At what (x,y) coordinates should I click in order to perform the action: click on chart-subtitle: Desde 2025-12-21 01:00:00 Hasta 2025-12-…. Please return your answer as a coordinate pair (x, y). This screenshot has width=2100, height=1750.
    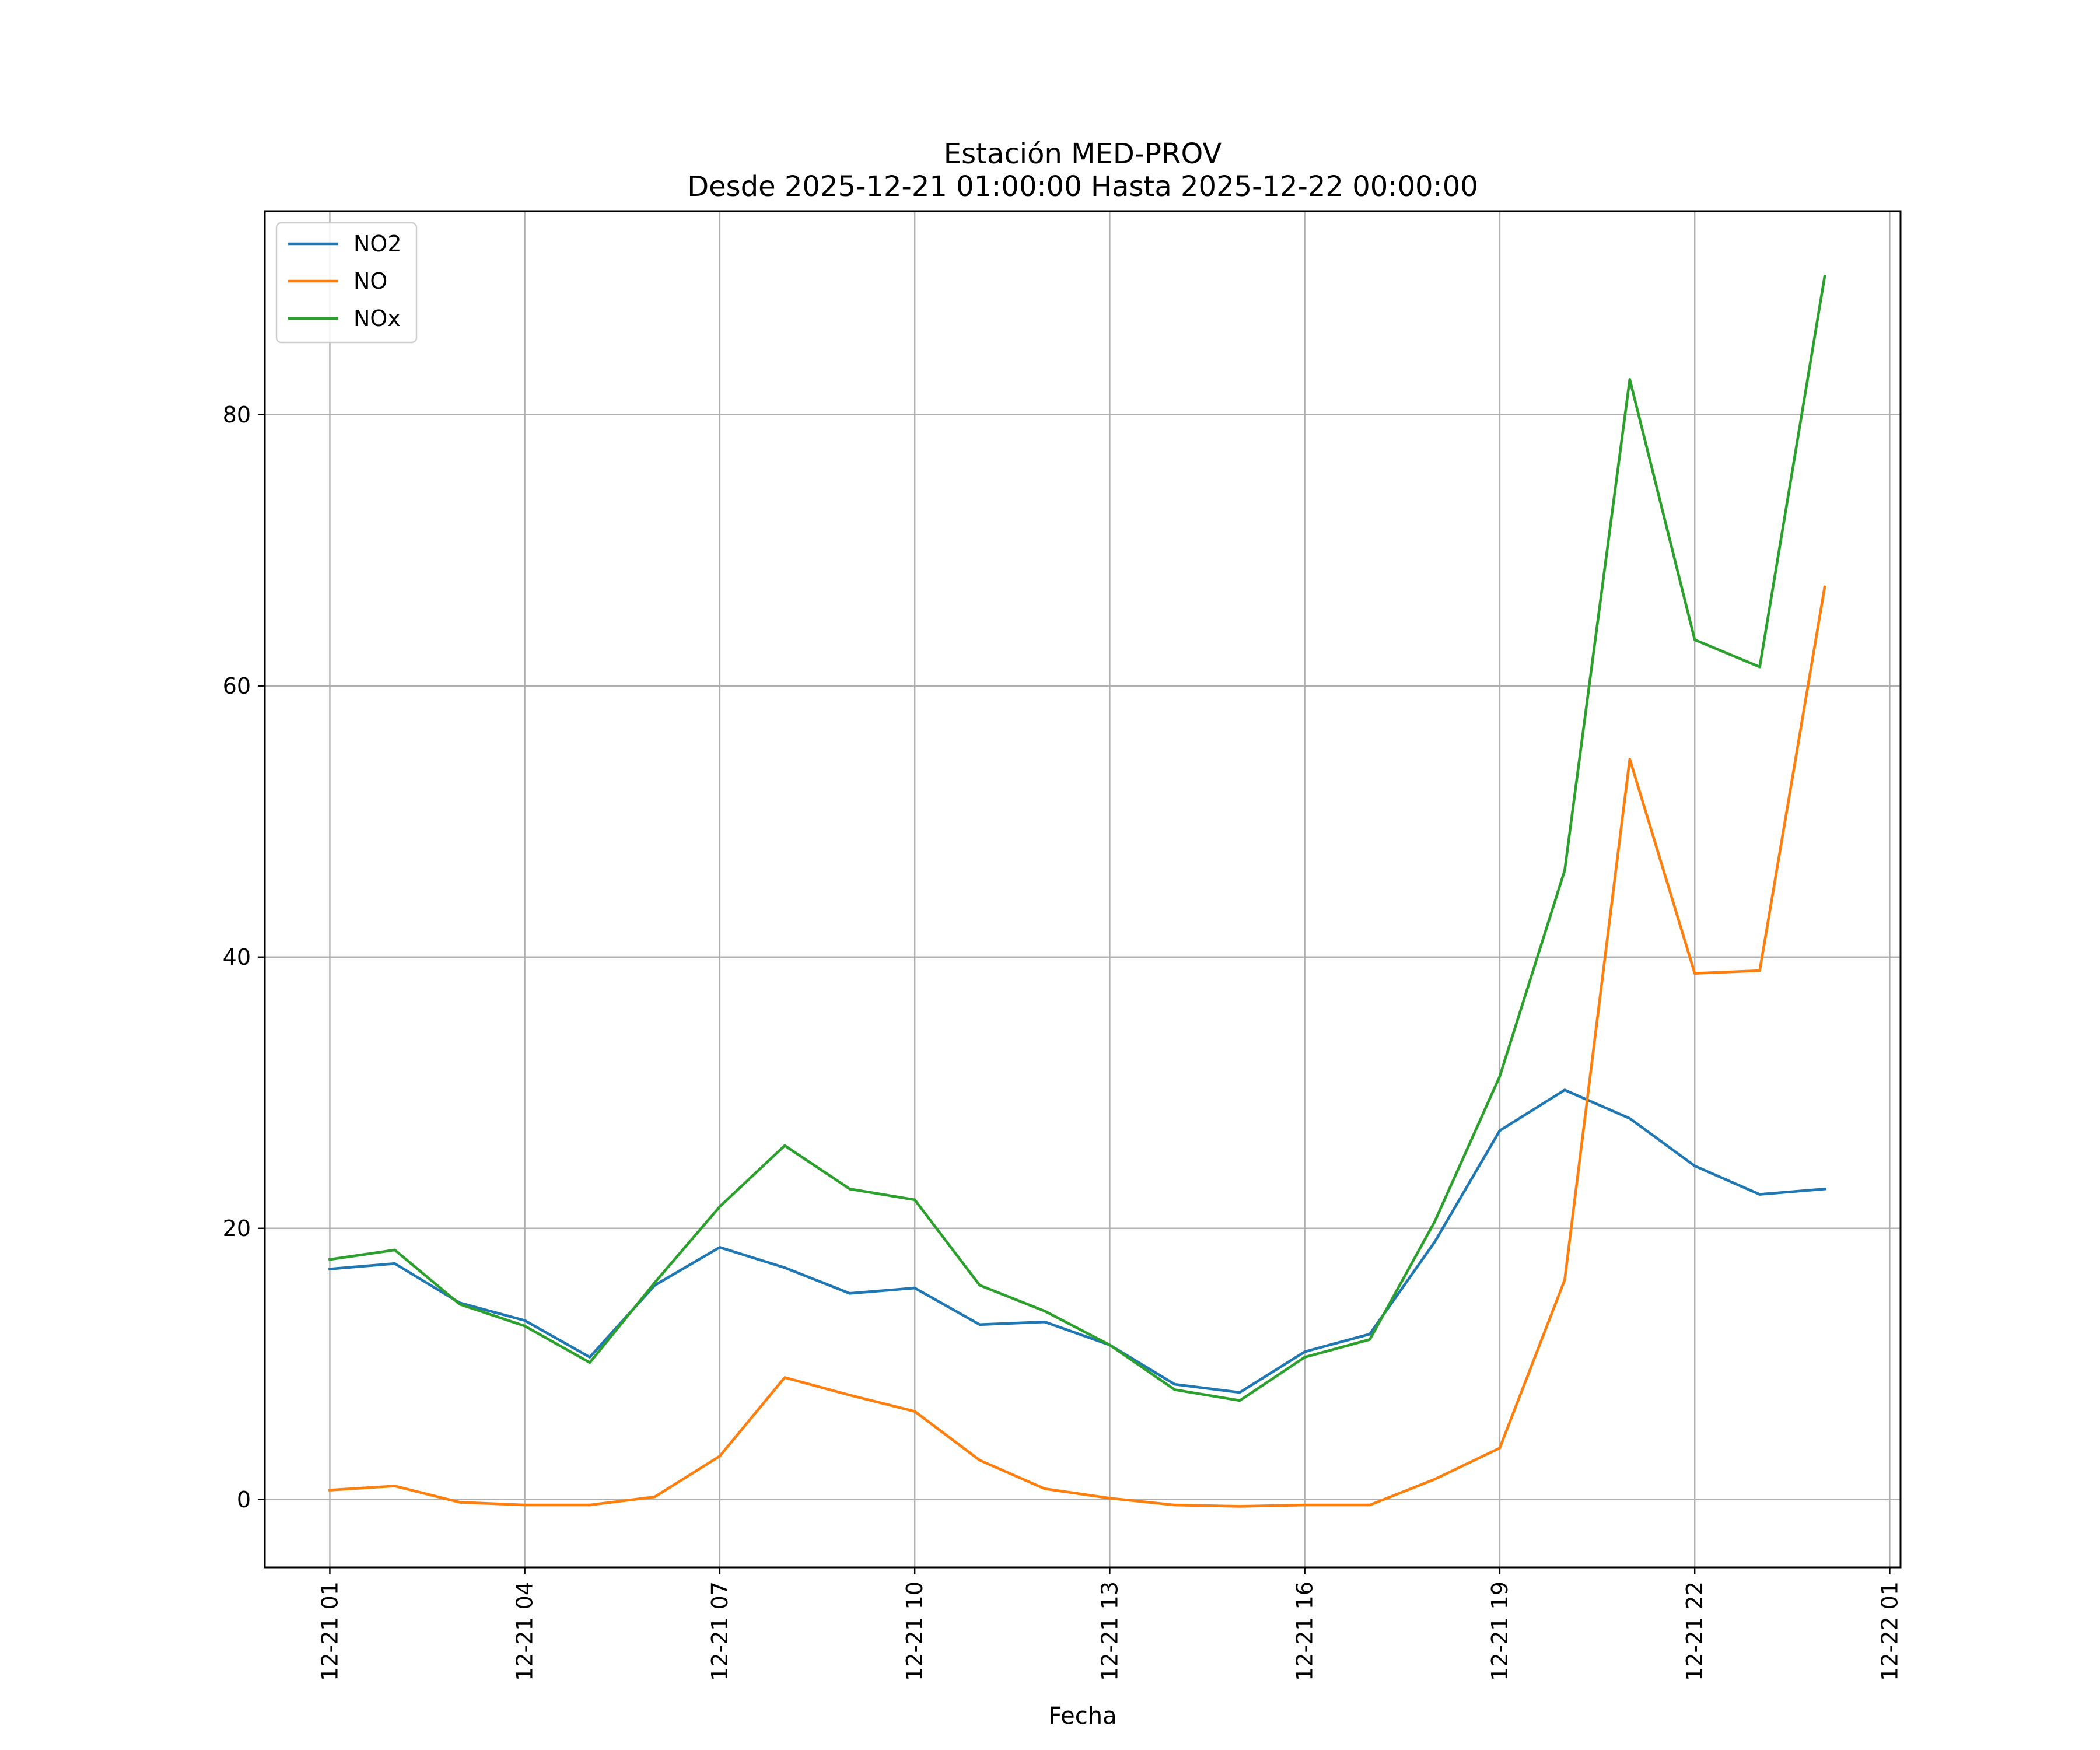
    Looking at the image, I should click on (1082, 187).